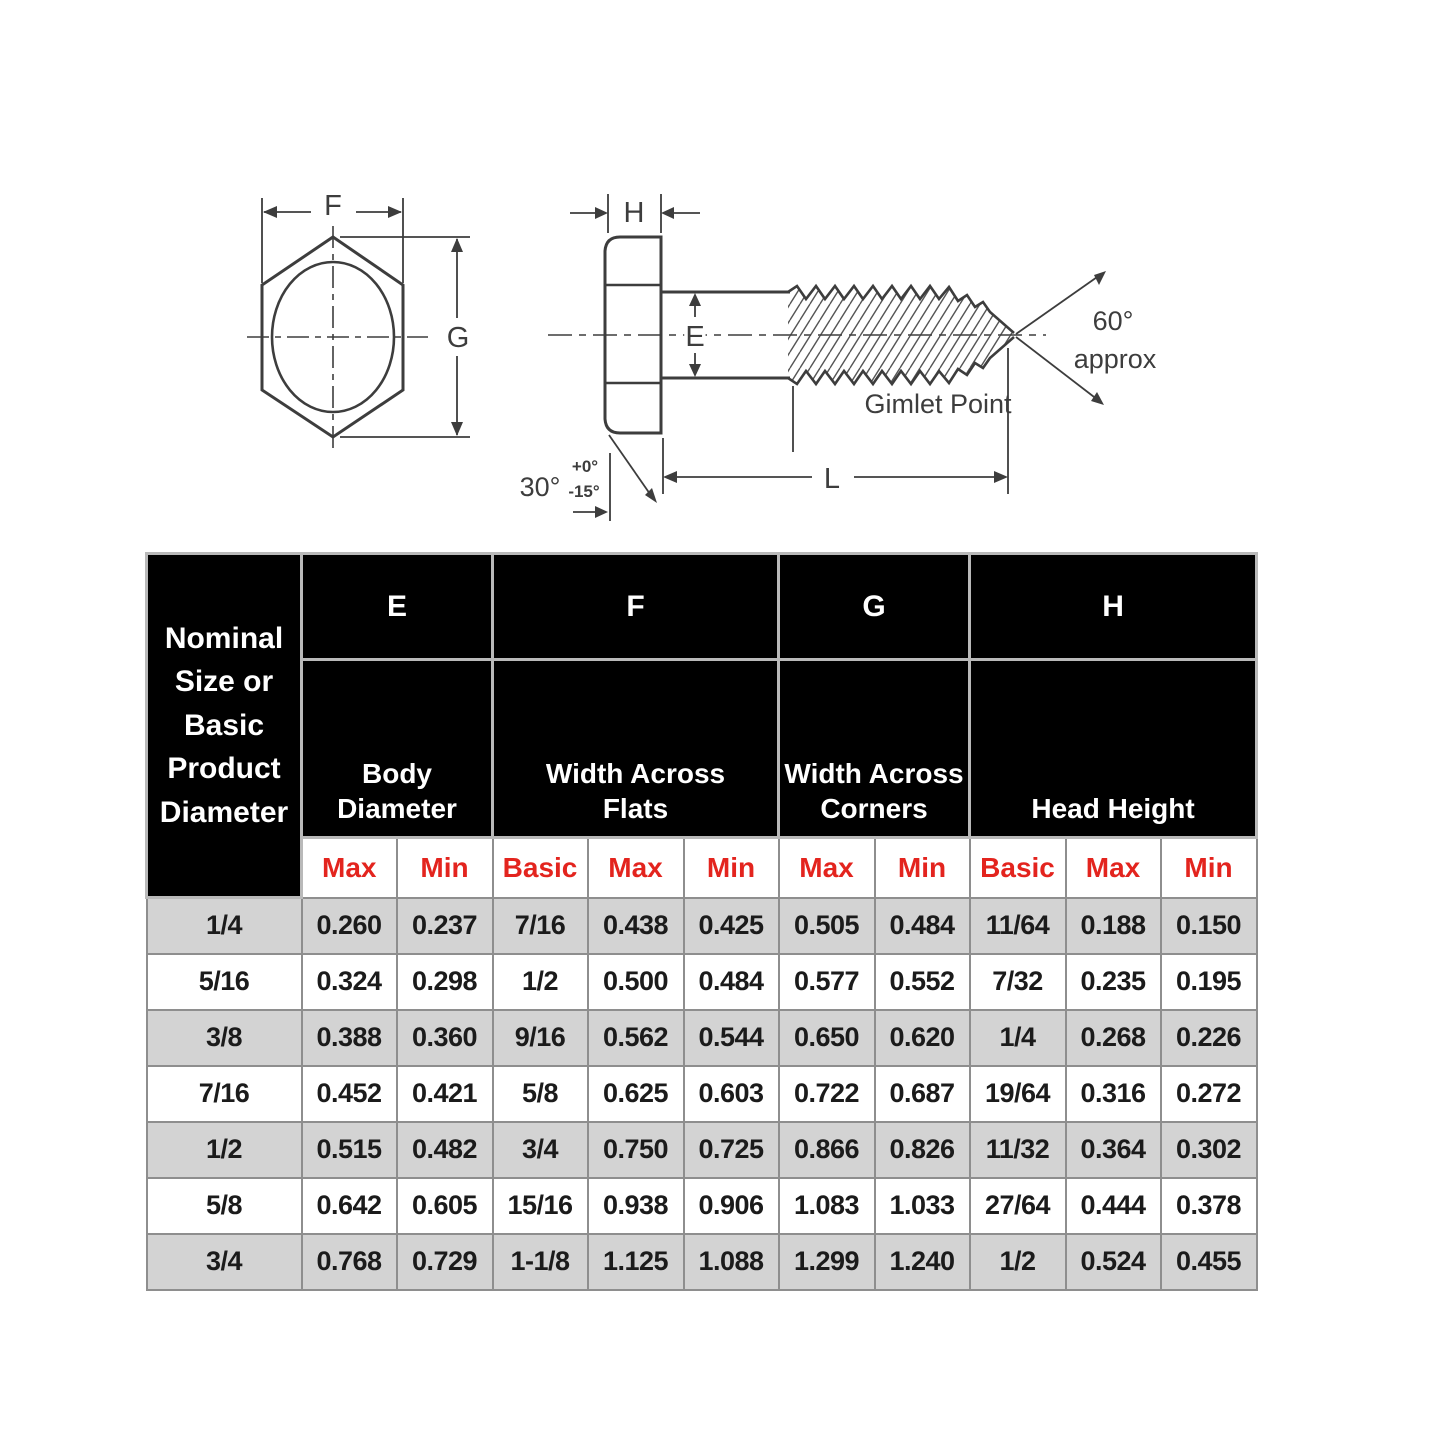 The width and height of the screenshot is (1445, 1445). Describe the element at coordinates (444, 1205) in the screenshot. I see `value-cell: 0.605` at that location.